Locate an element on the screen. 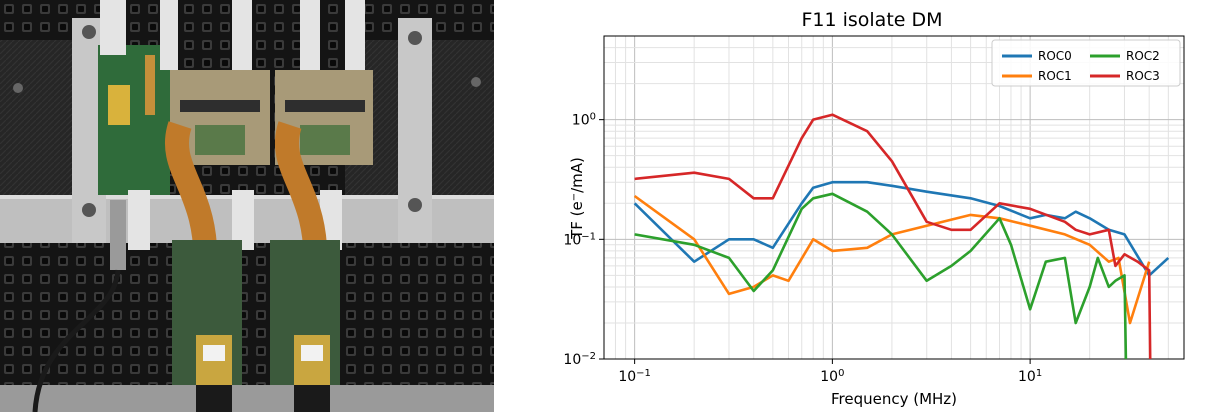  y-axis-label: TF (e−/mA) is located at coordinates (577, 198).